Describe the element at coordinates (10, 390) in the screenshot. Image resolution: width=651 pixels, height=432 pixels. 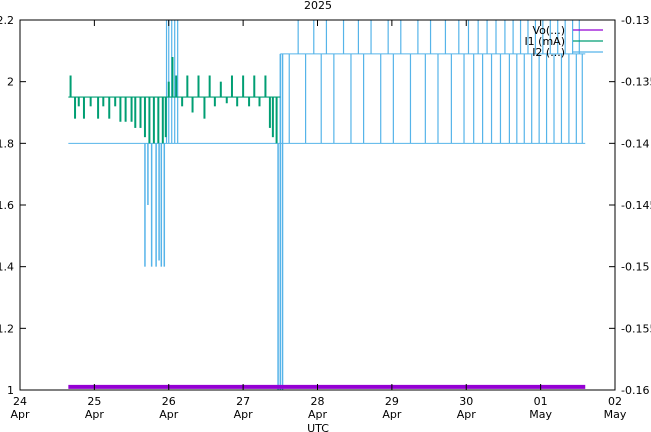
I see `y-left-tick-label: 1` at that location.